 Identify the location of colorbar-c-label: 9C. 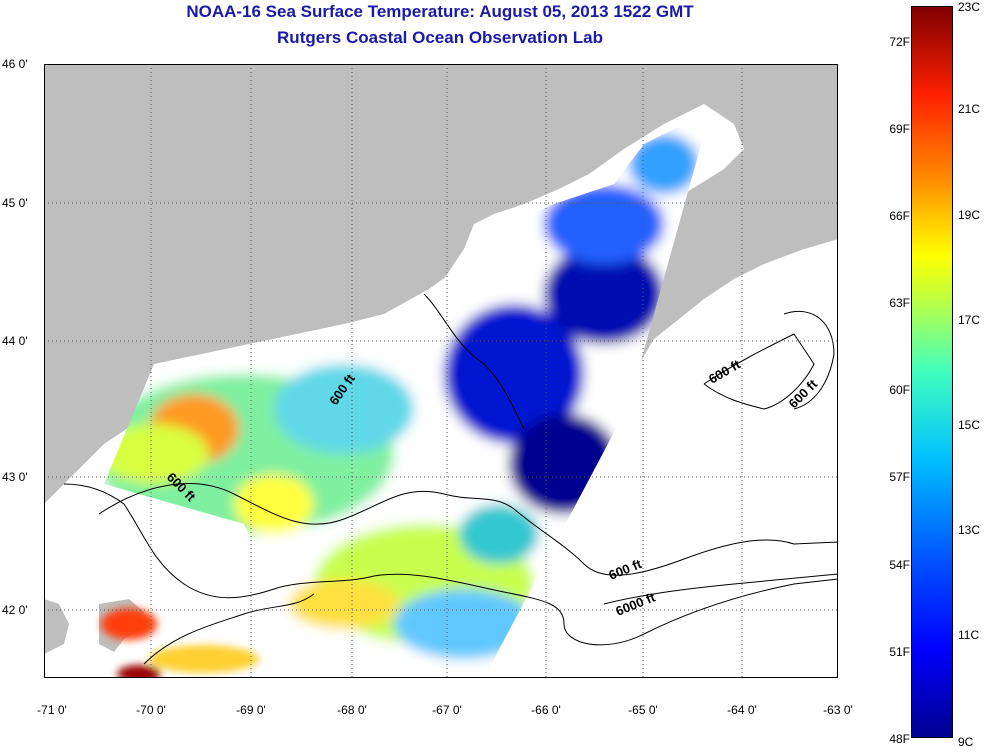
(966, 742).